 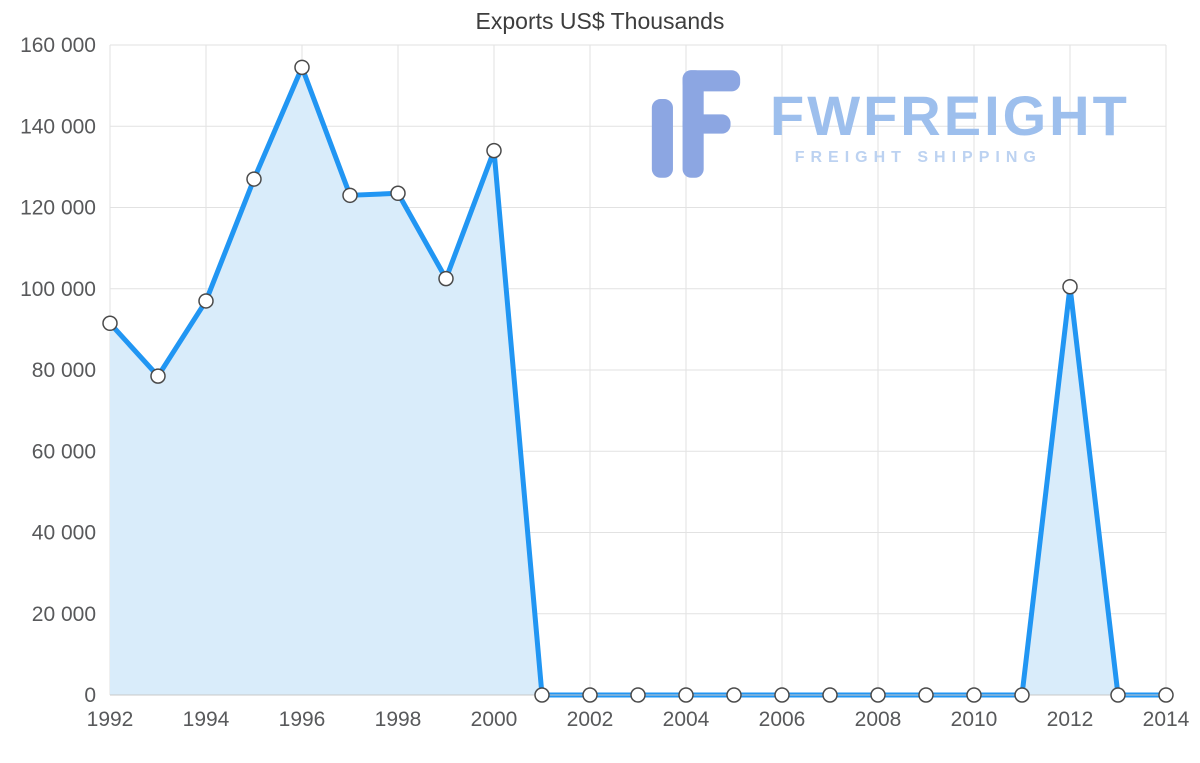 What do you see at coordinates (58, 45) in the screenshot?
I see `y-tick-label: 160 000` at bounding box center [58, 45].